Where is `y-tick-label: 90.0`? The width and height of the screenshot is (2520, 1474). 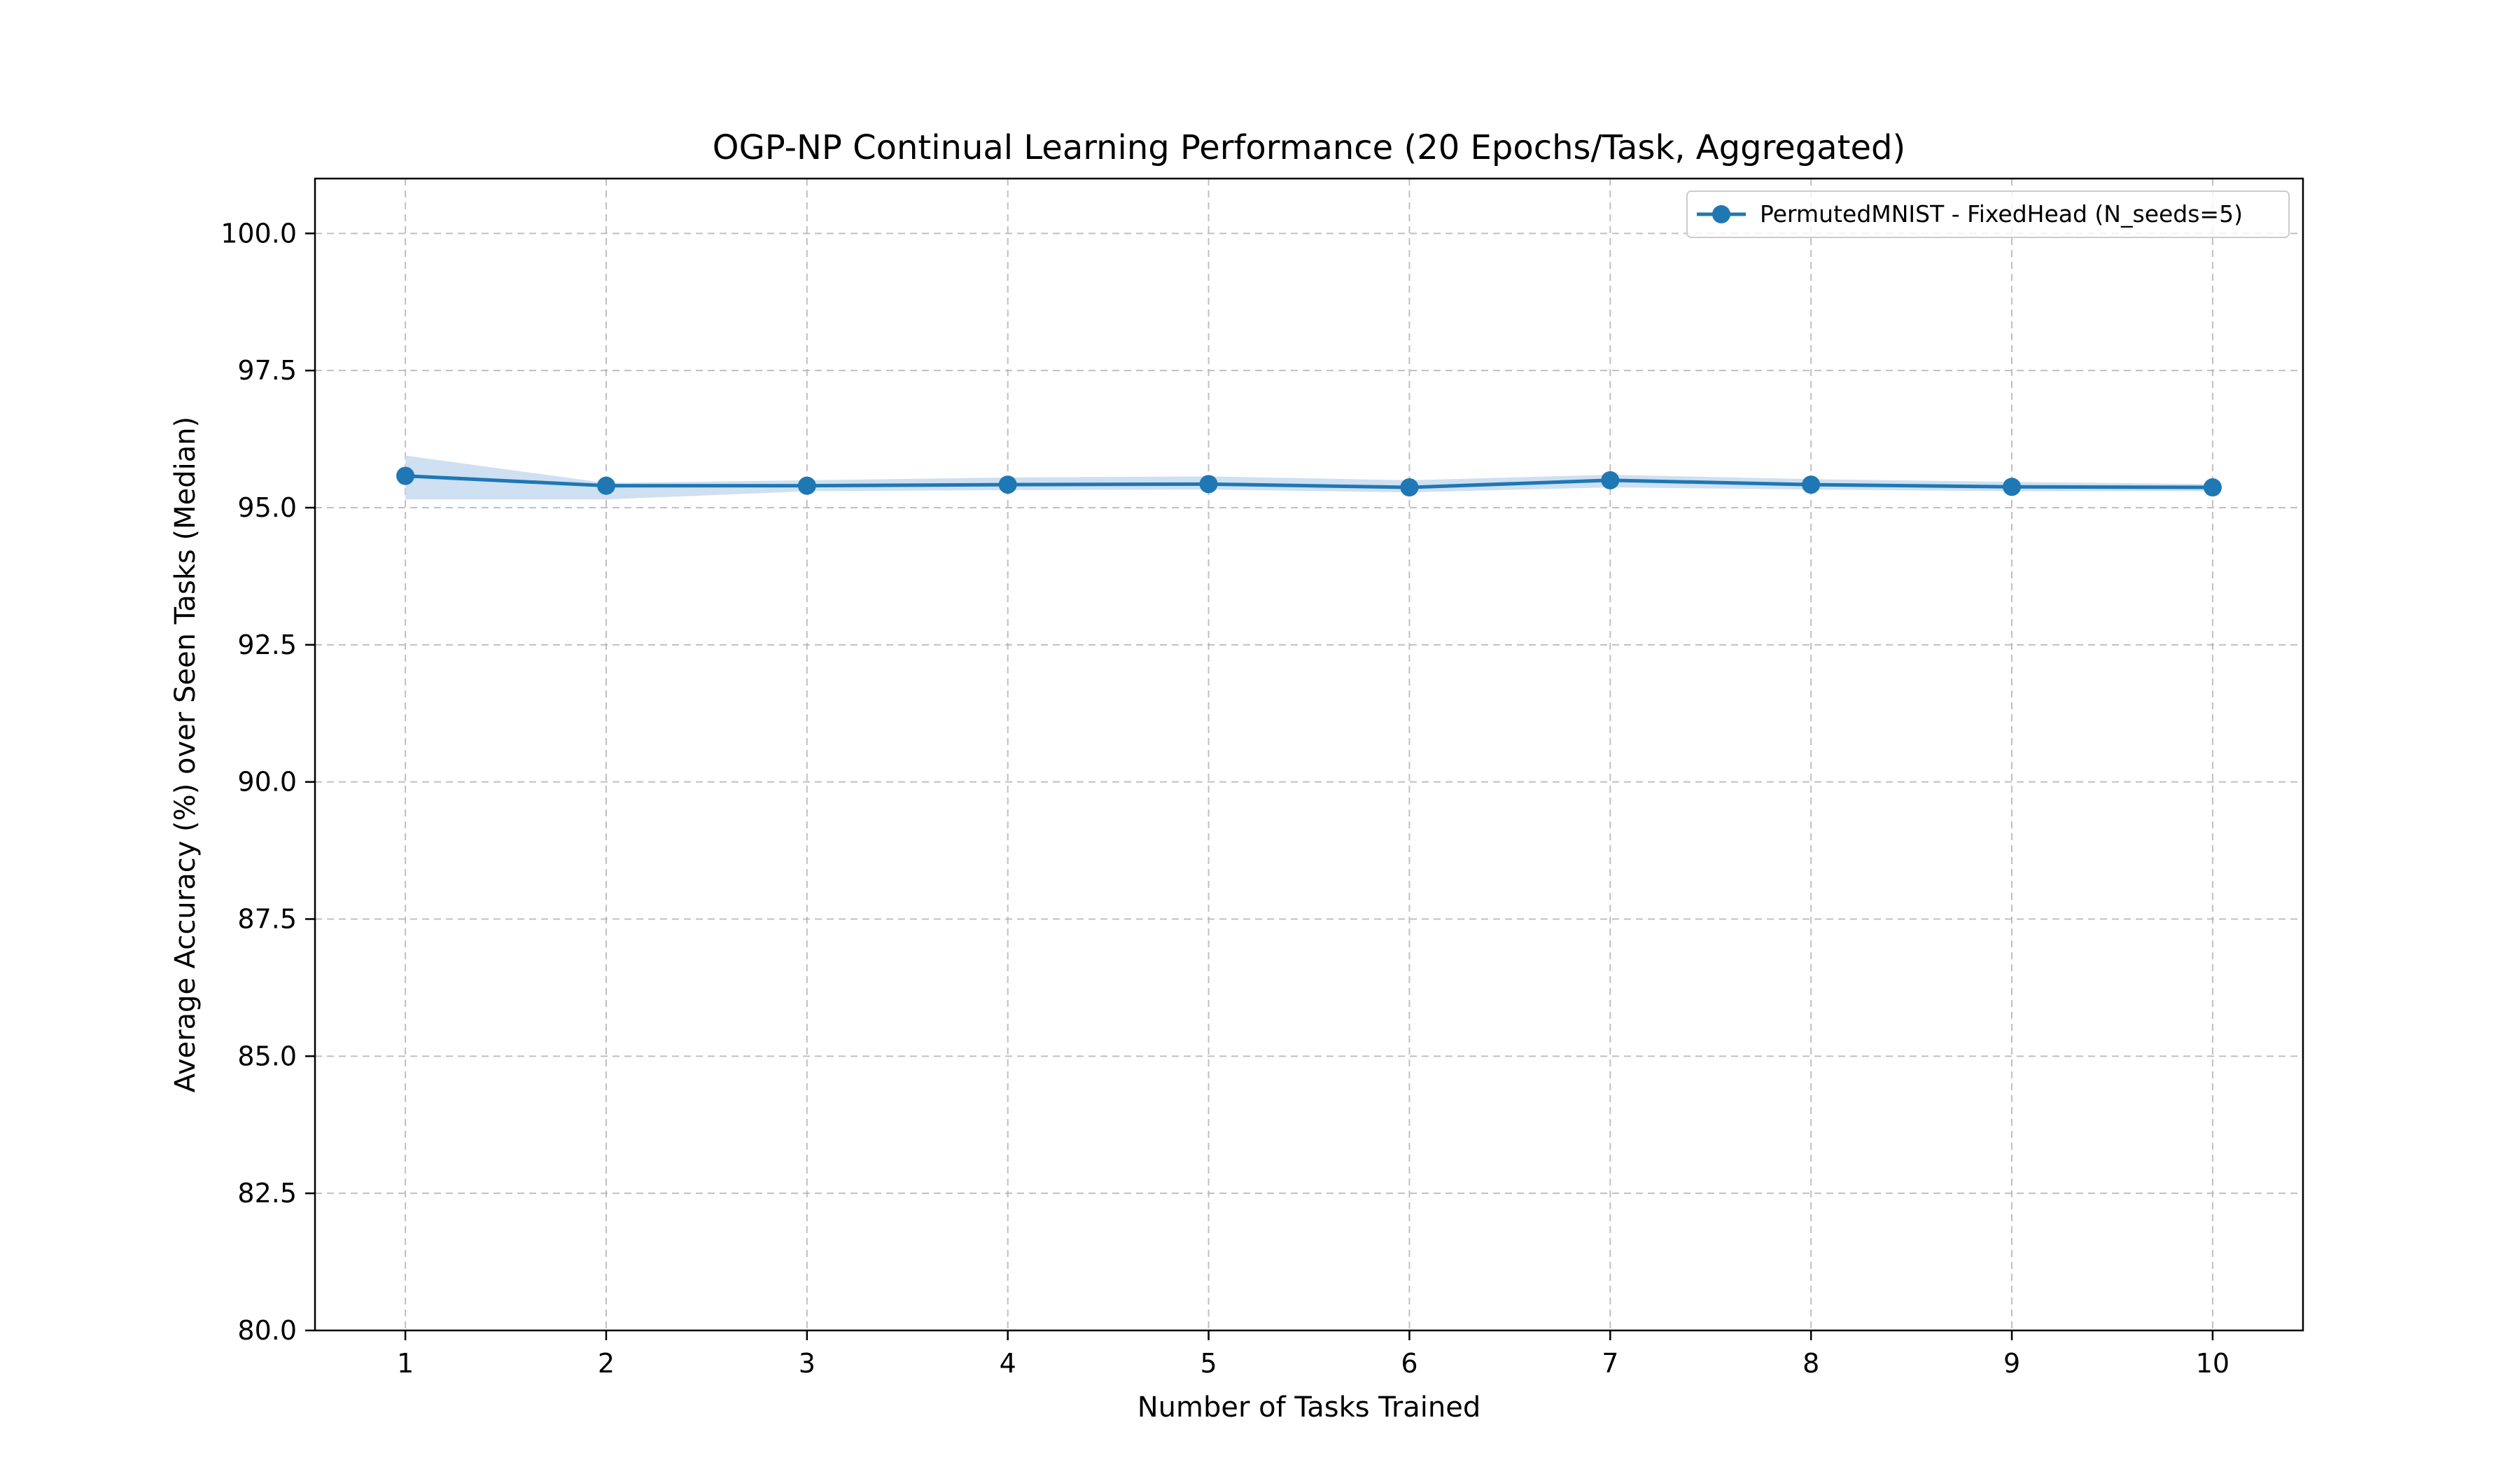 y-tick-label: 90.0 is located at coordinates (267, 782).